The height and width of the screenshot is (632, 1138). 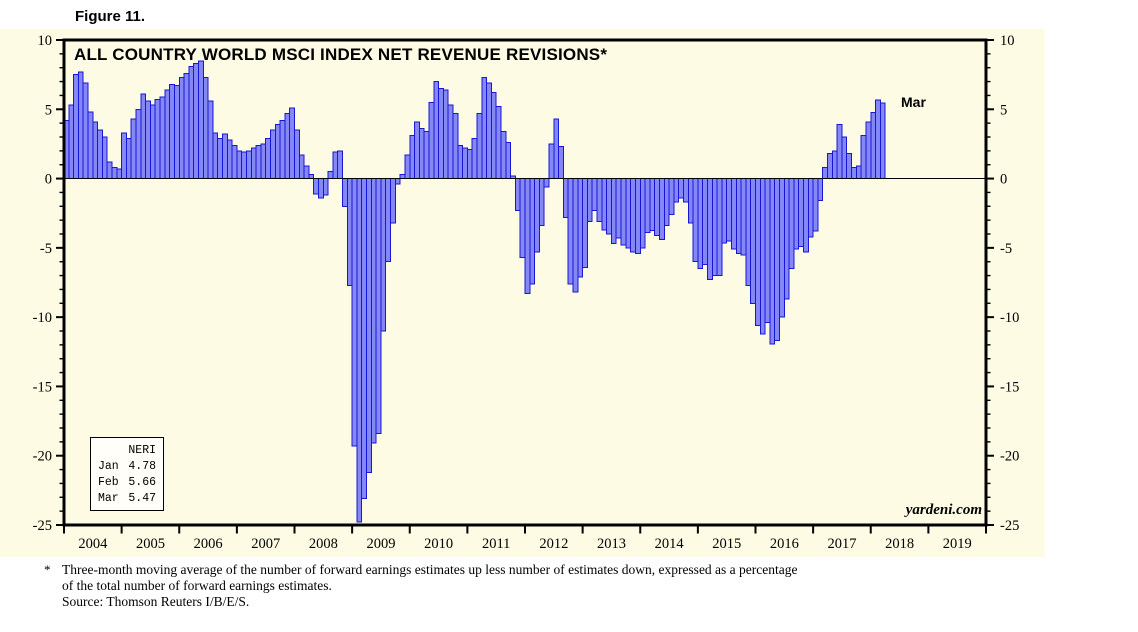 What do you see at coordinates (110, 16) in the screenshot?
I see `figure-label: Figure 11.` at bounding box center [110, 16].